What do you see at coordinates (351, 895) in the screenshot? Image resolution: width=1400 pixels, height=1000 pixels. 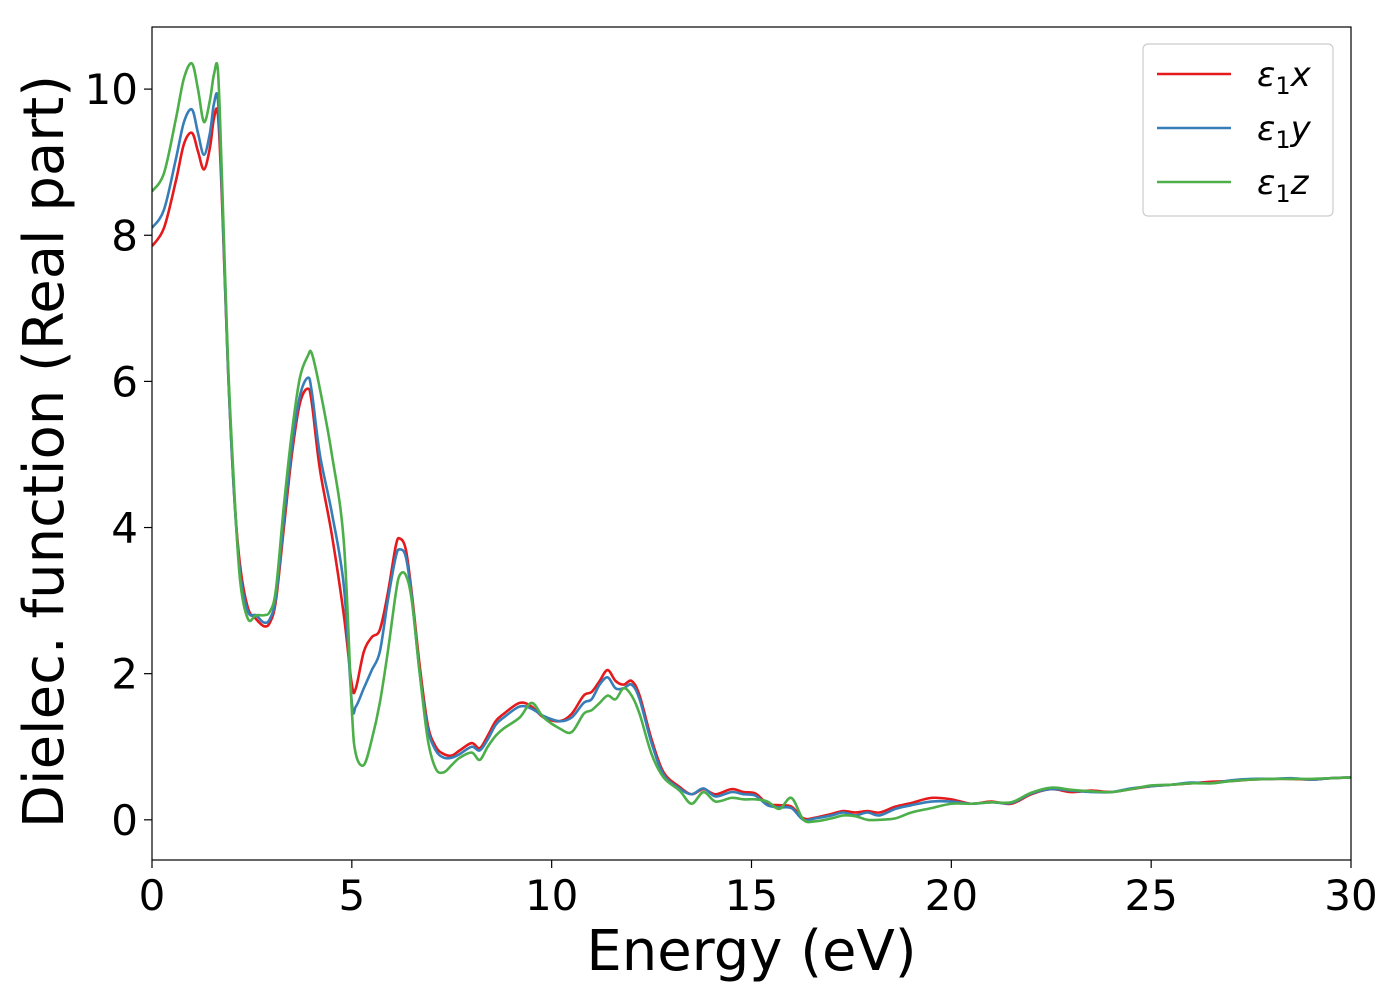 I see `x-tick-label: 5` at bounding box center [351, 895].